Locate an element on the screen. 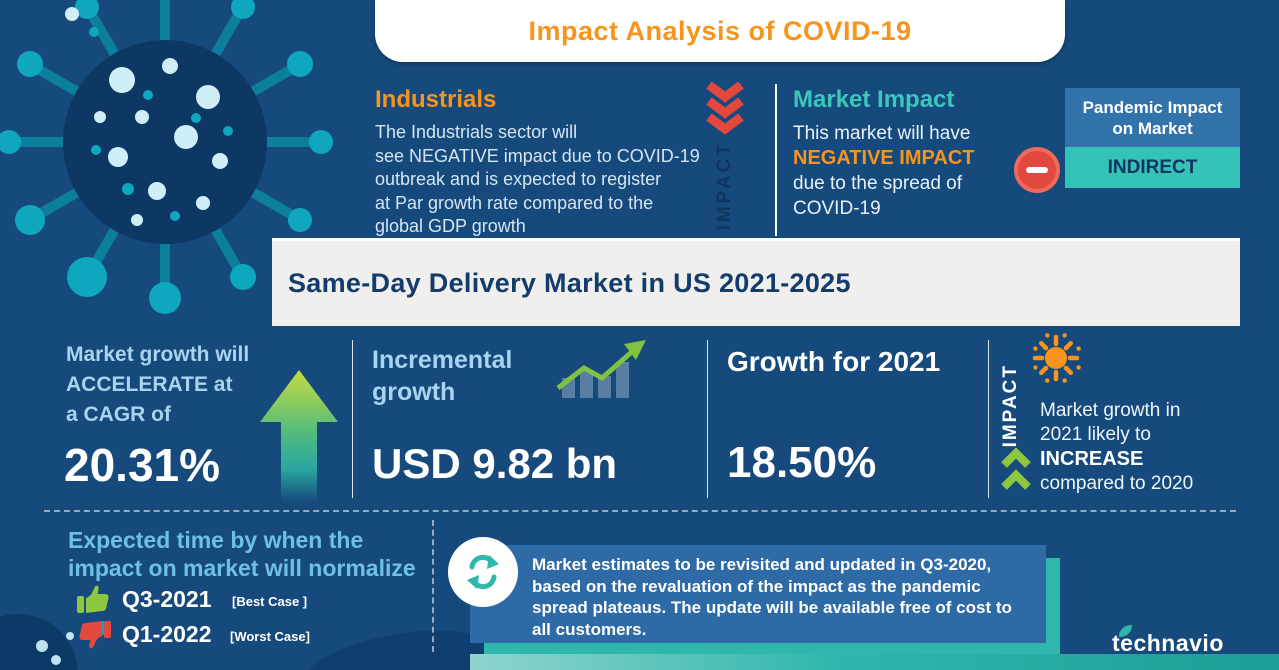  best-case-label: [Best Case ] is located at coordinates (270, 601).